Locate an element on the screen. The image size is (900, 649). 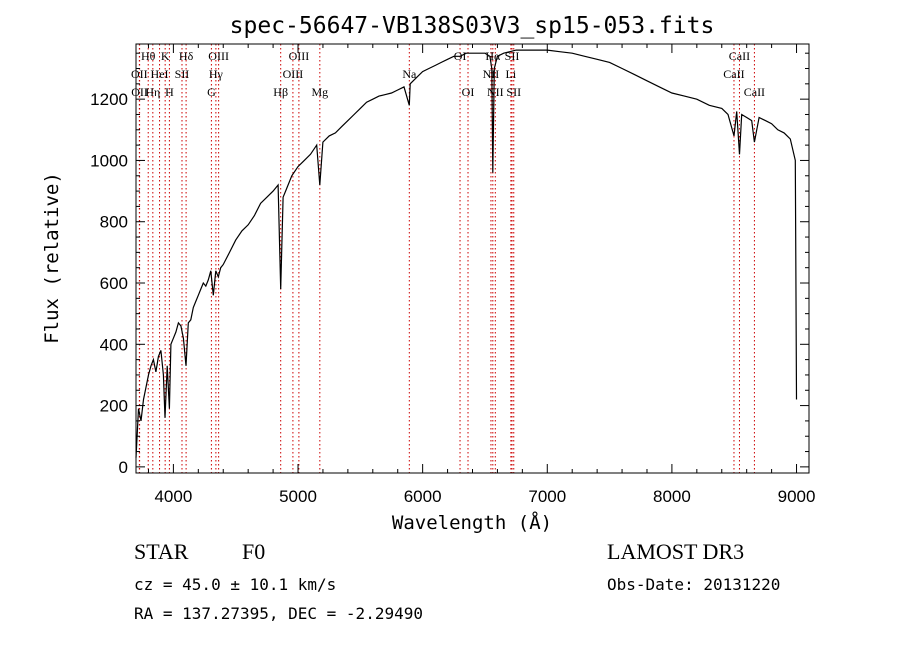
line-marker-label: Na is located at coordinates (409, 74).